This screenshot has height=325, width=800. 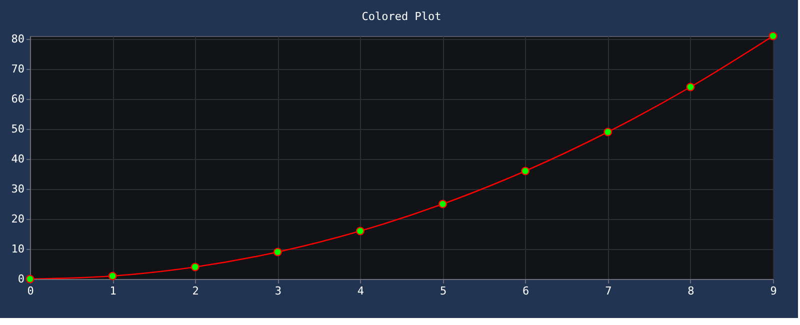 What do you see at coordinates (360, 291) in the screenshot?
I see `x-tick-label: 4` at bounding box center [360, 291].